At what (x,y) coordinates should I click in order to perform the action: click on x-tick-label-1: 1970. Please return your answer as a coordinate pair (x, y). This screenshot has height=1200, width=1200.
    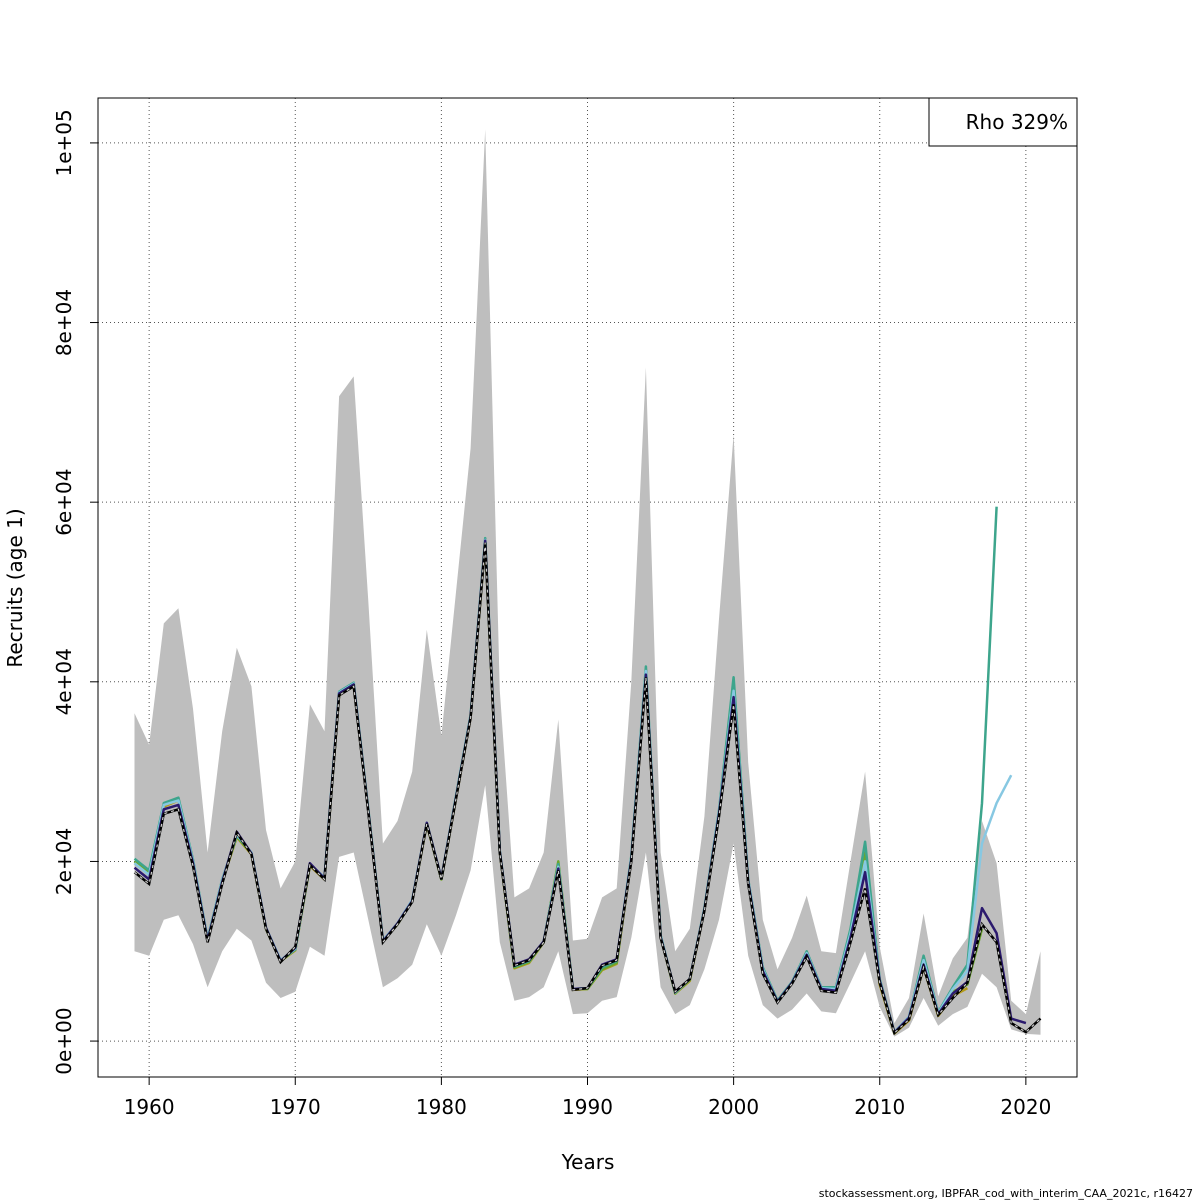
    Looking at the image, I should click on (295, 1107).